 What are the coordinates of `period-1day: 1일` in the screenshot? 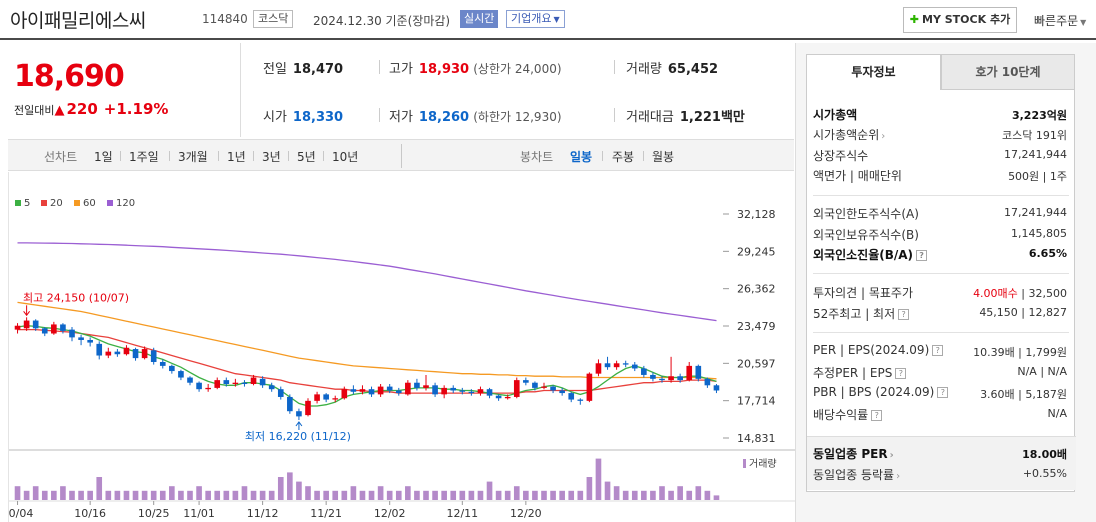 It's located at (103, 157).